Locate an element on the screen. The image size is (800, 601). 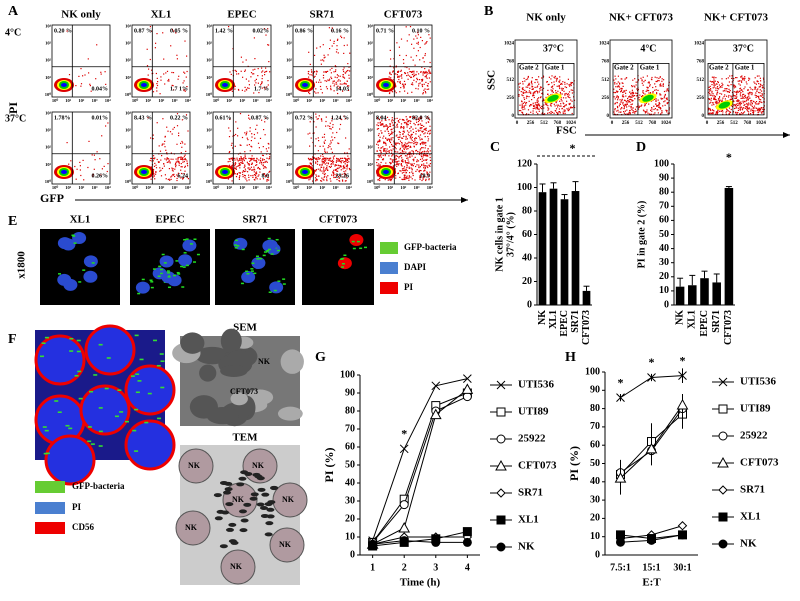
axis-tick-label: 10⁰ is located at coordinates (216, 100).